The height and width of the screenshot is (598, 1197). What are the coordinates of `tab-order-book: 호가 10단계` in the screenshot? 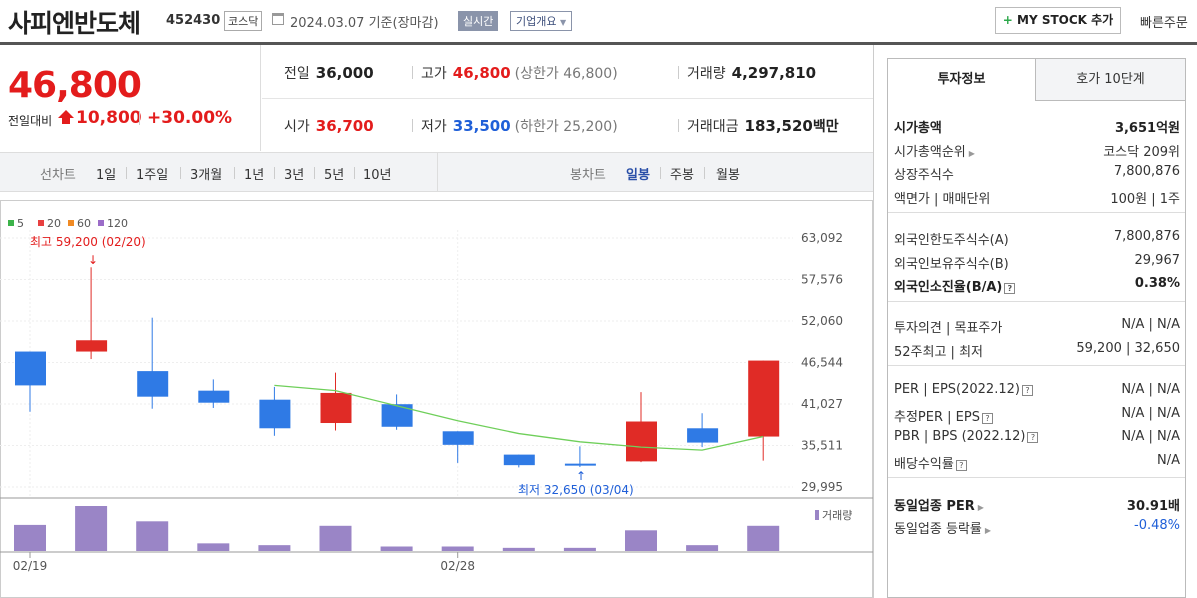 It's located at (1110, 80).